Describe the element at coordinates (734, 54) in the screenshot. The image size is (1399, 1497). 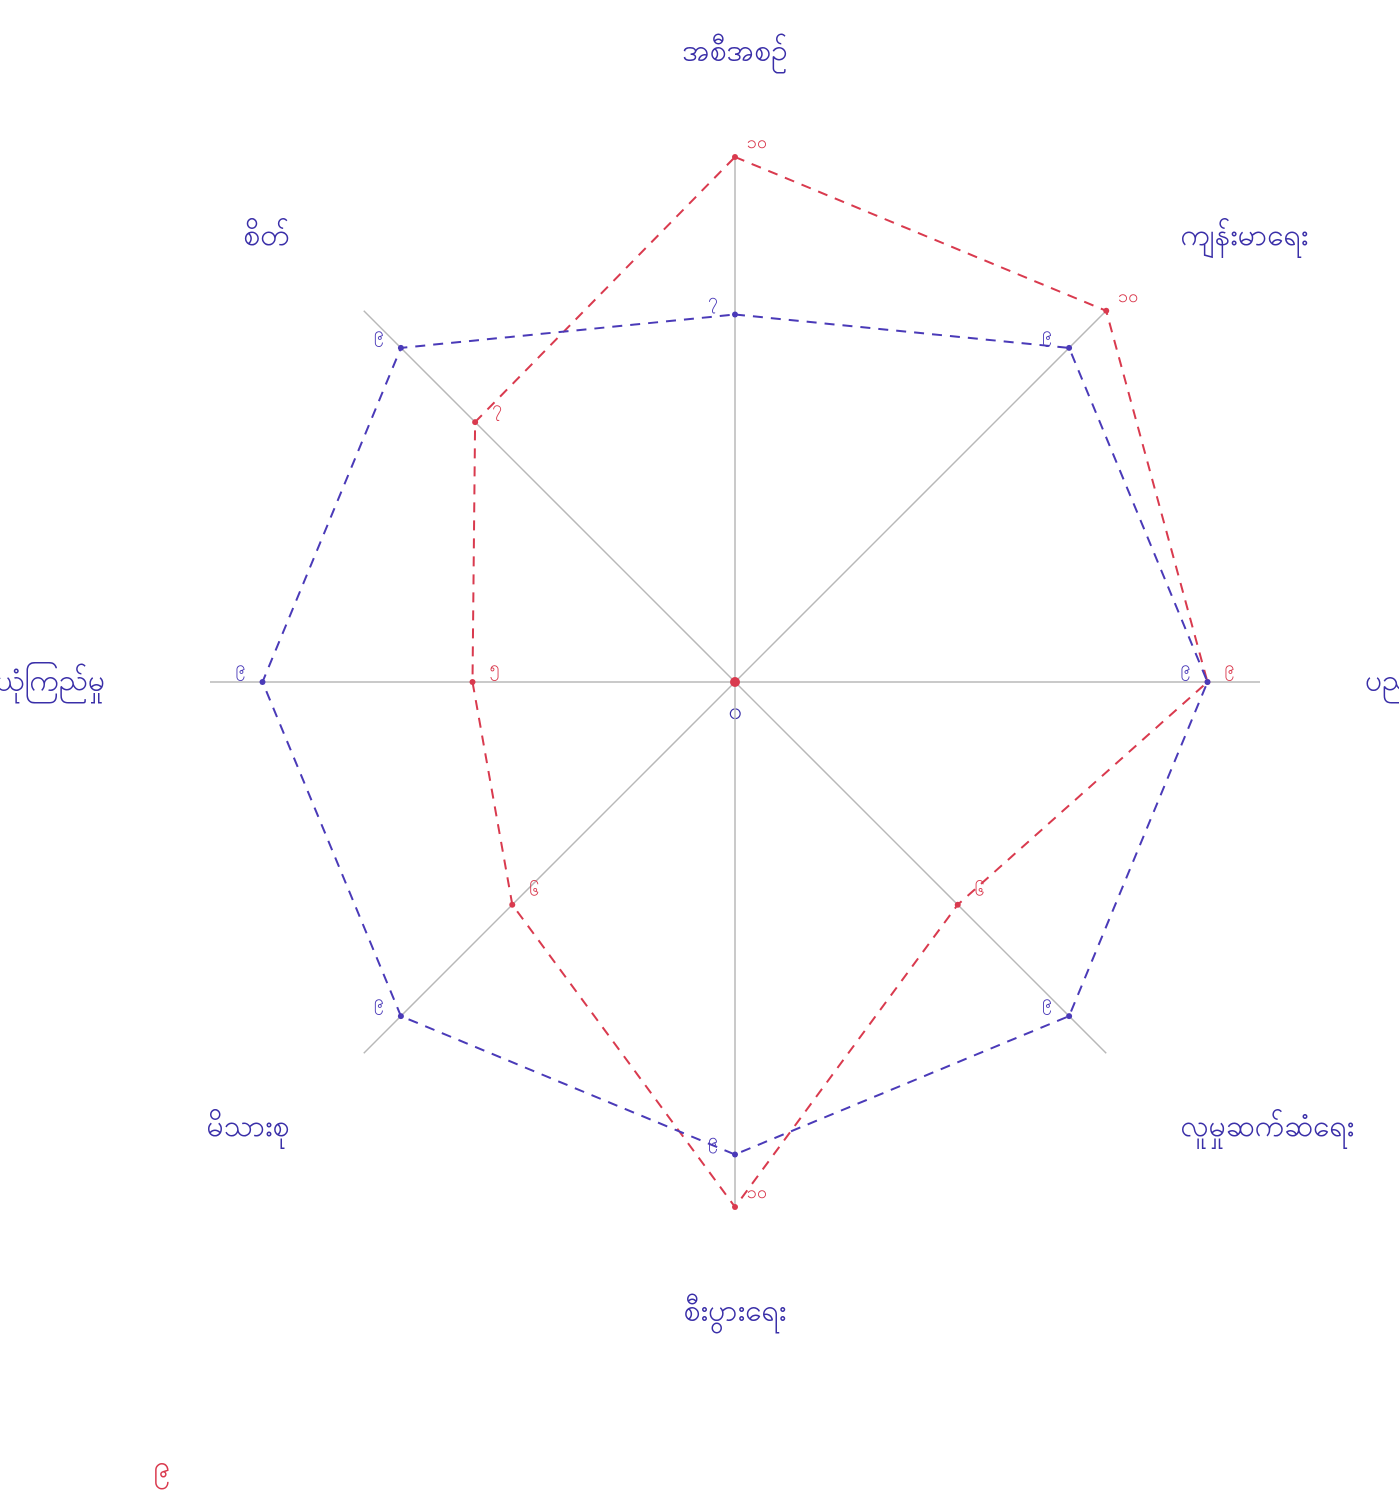
I see `axis-label: အစီအစဉ်` at that location.